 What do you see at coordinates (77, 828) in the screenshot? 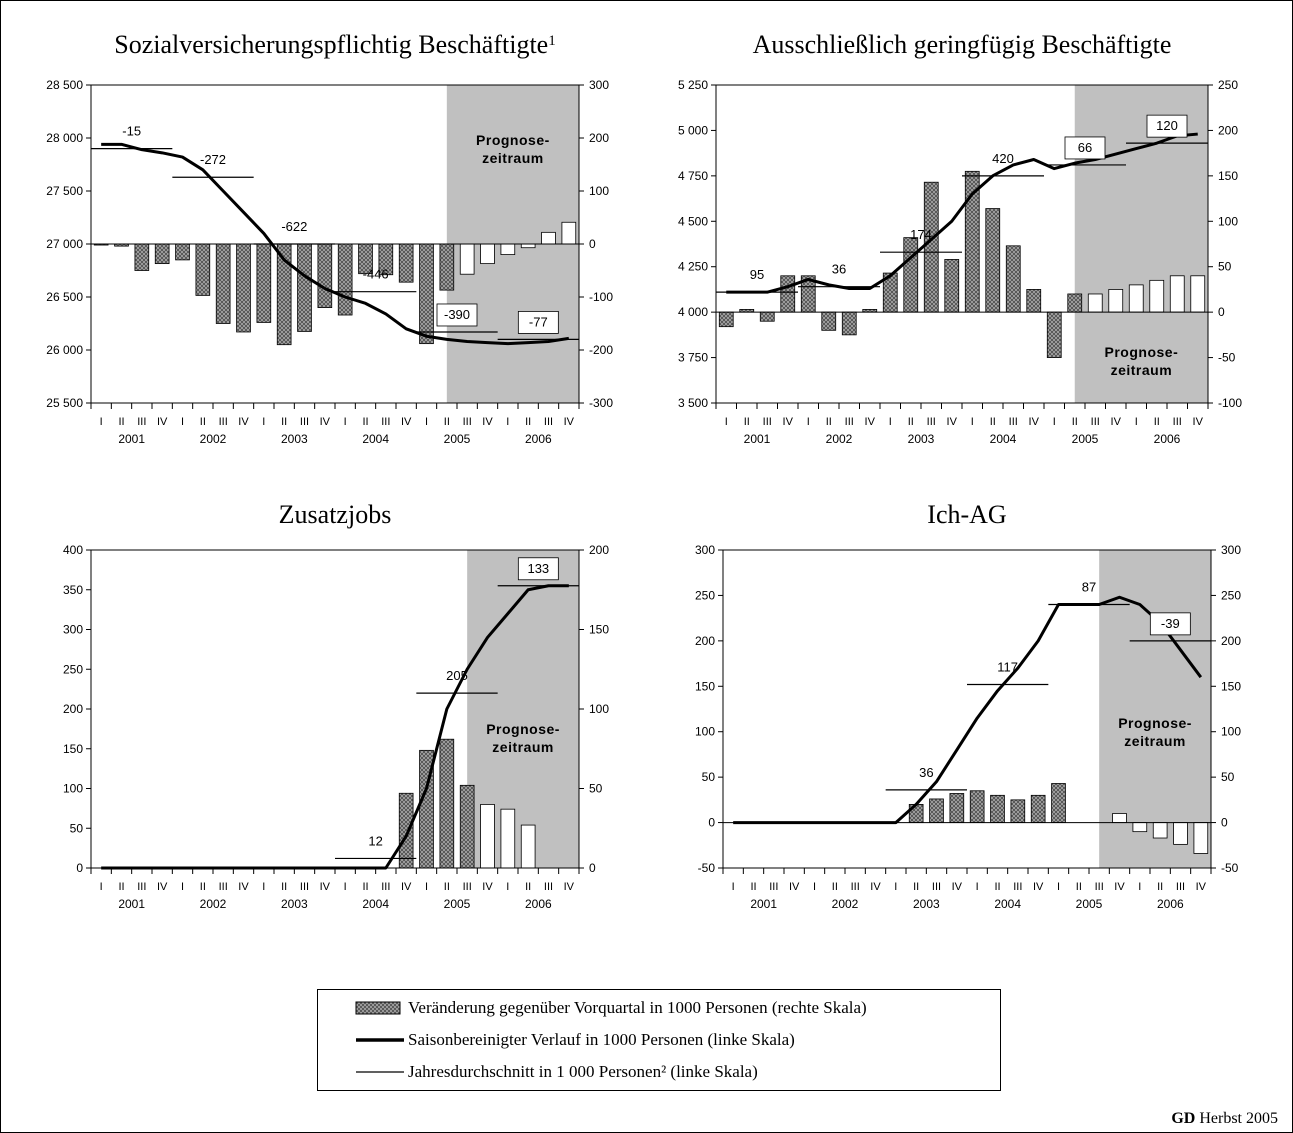
I see `left-axis-tick-label: 50` at bounding box center [77, 828].